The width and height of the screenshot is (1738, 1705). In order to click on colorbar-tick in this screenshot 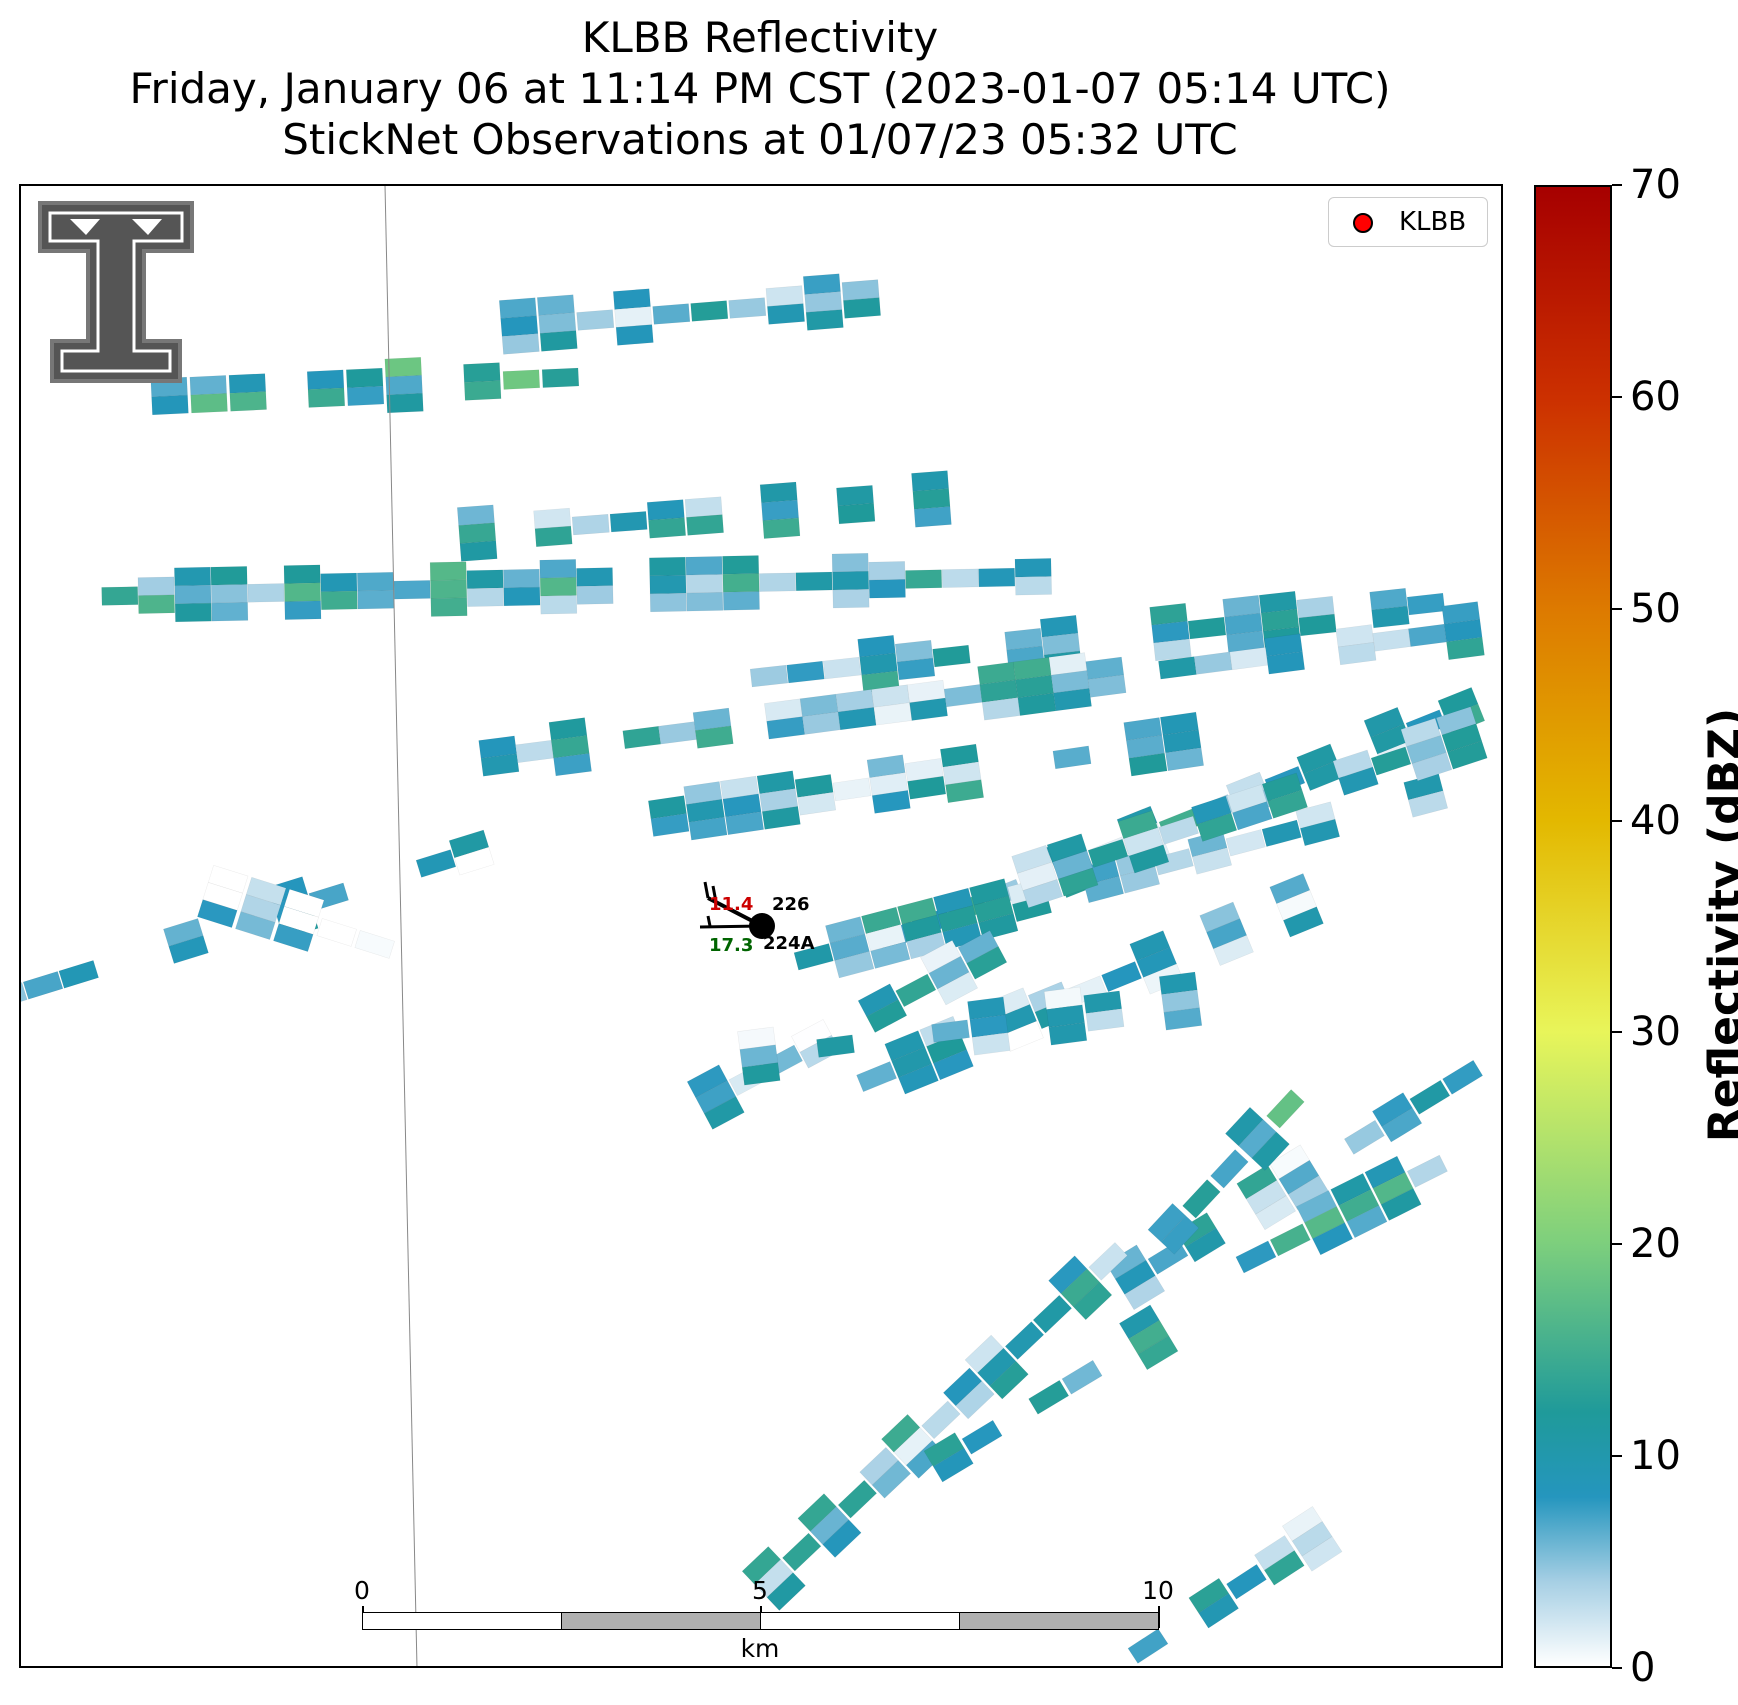, I will do `click(1617, 396)`.